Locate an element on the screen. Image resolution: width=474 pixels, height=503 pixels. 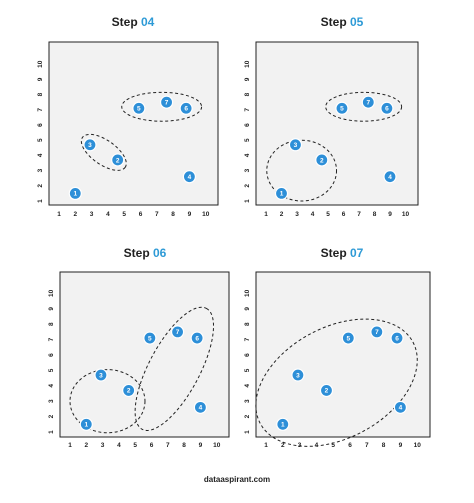
panel-title: Step 06 is located at coordinates (145, 253).